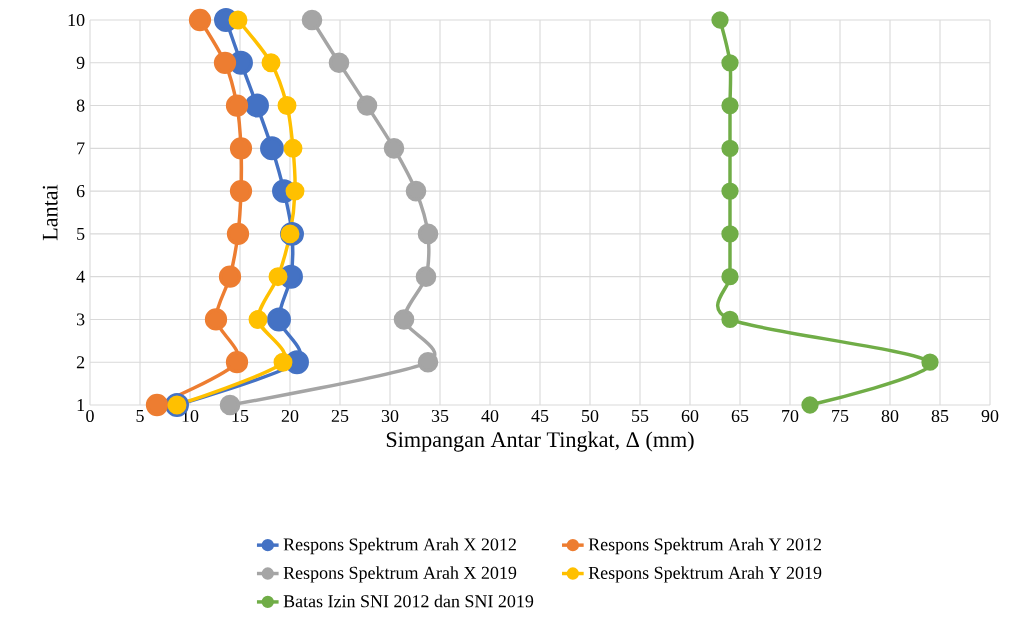  I want to click on x-tick-label: 45, so click(540, 415).